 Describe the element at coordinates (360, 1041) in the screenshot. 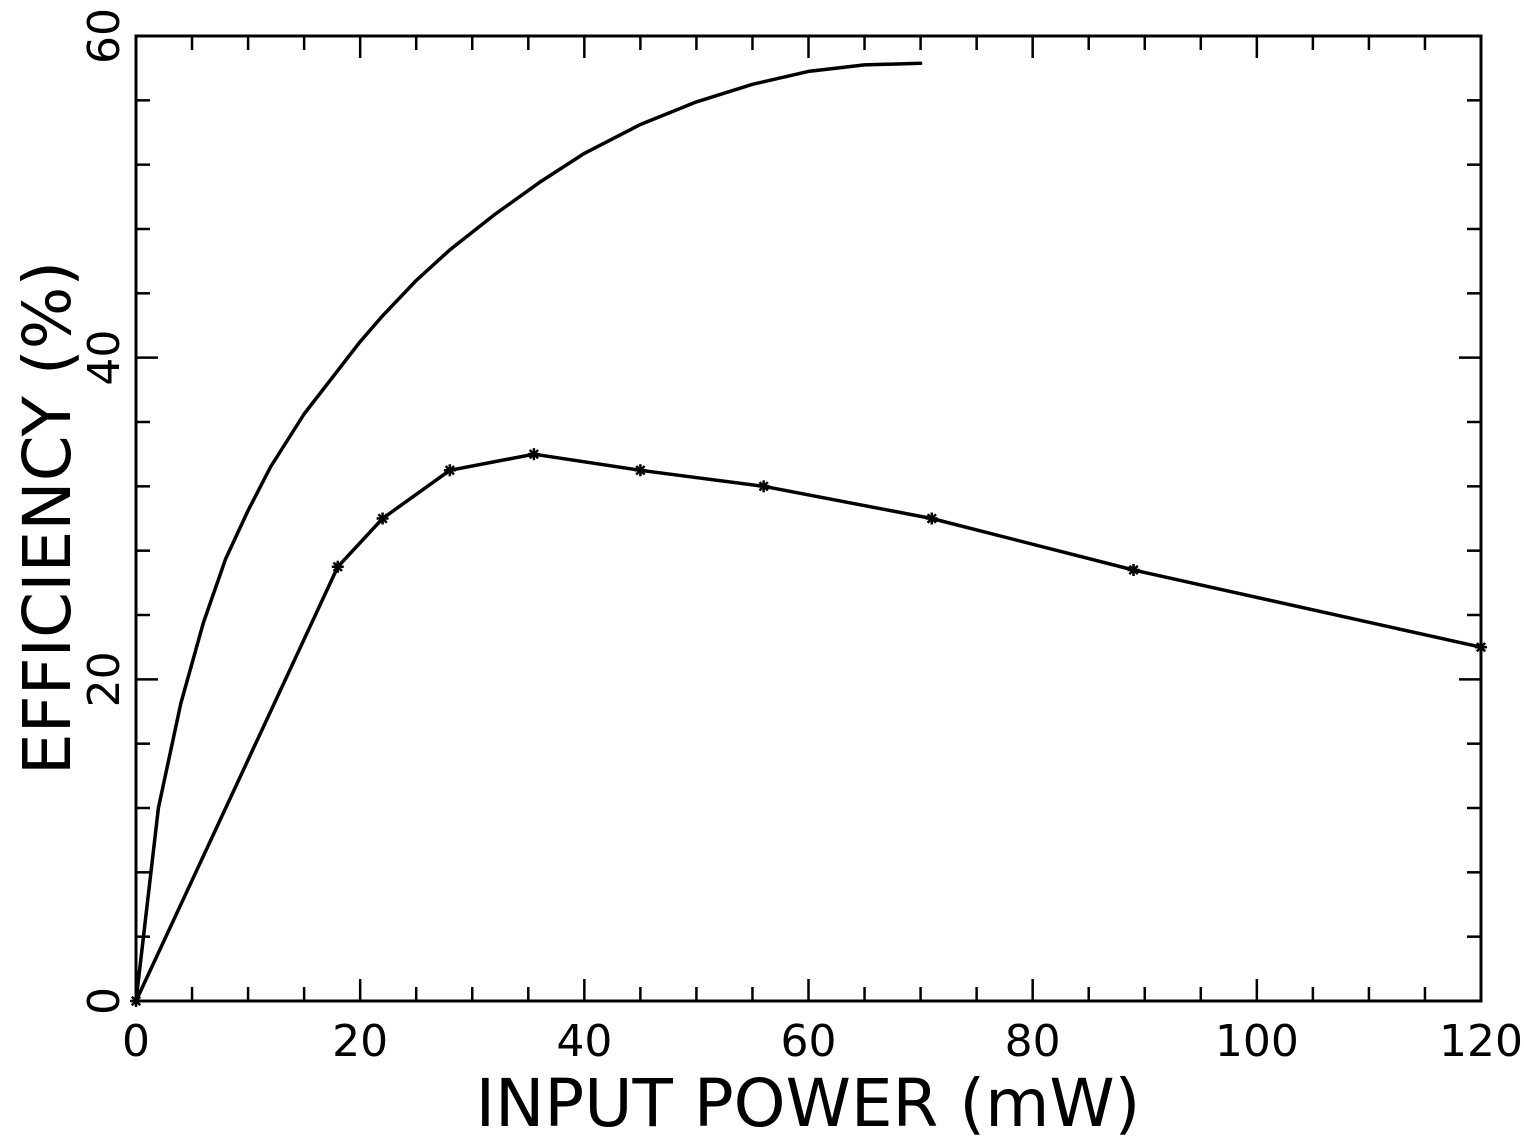

I see `x-tick-label: 20` at that location.